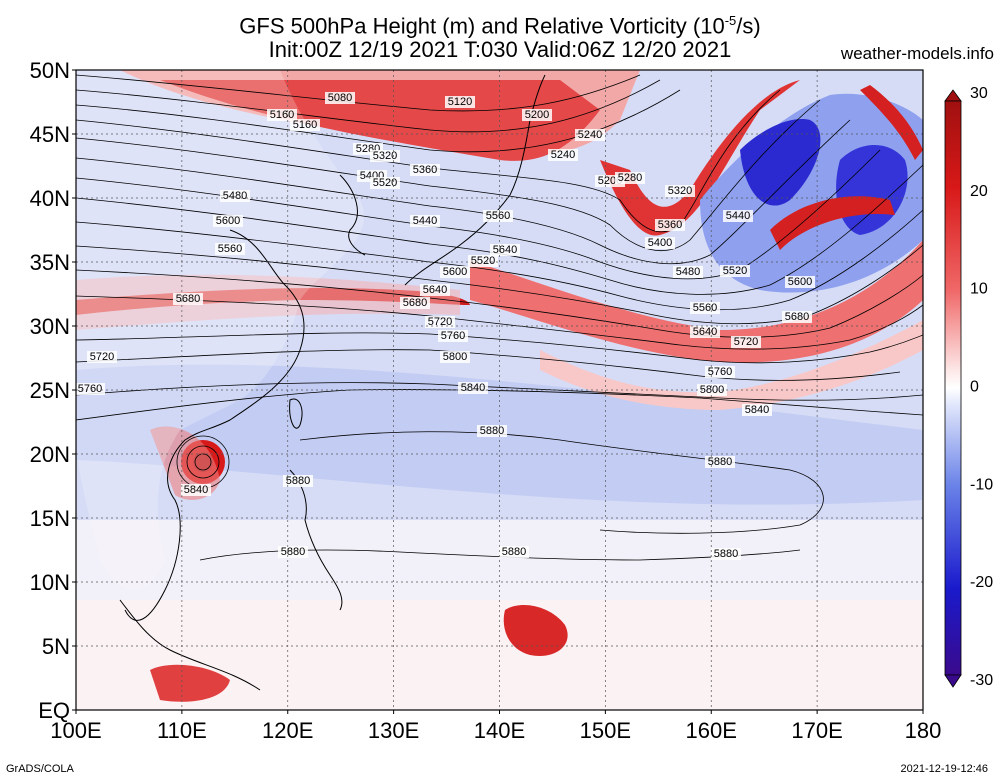 The width and height of the screenshot is (1000, 779). I want to click on contour-label: 5200, so click(537, 115).